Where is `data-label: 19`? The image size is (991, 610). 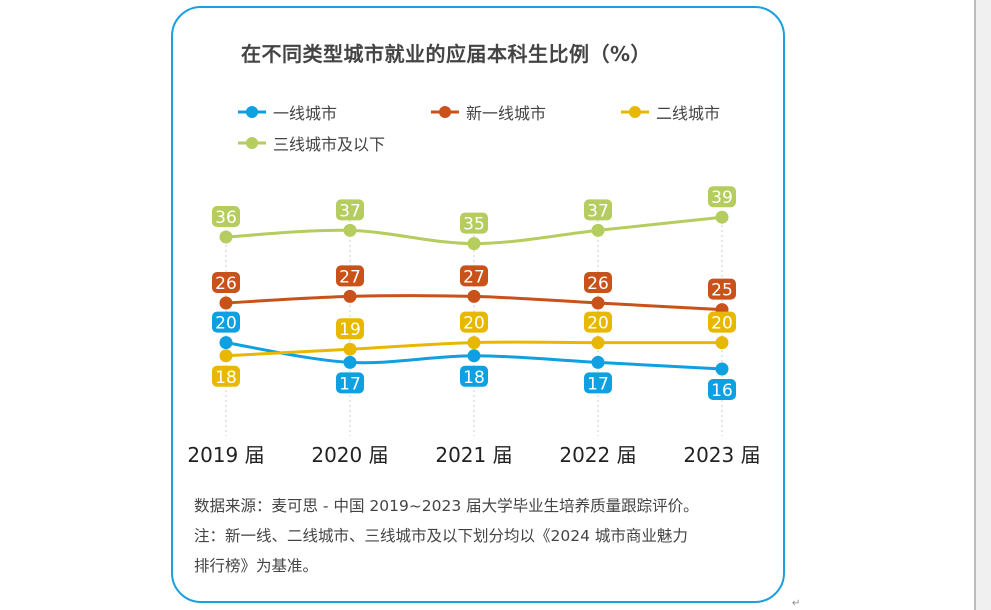
data-label: 19 is located at coordinates (350, 330).